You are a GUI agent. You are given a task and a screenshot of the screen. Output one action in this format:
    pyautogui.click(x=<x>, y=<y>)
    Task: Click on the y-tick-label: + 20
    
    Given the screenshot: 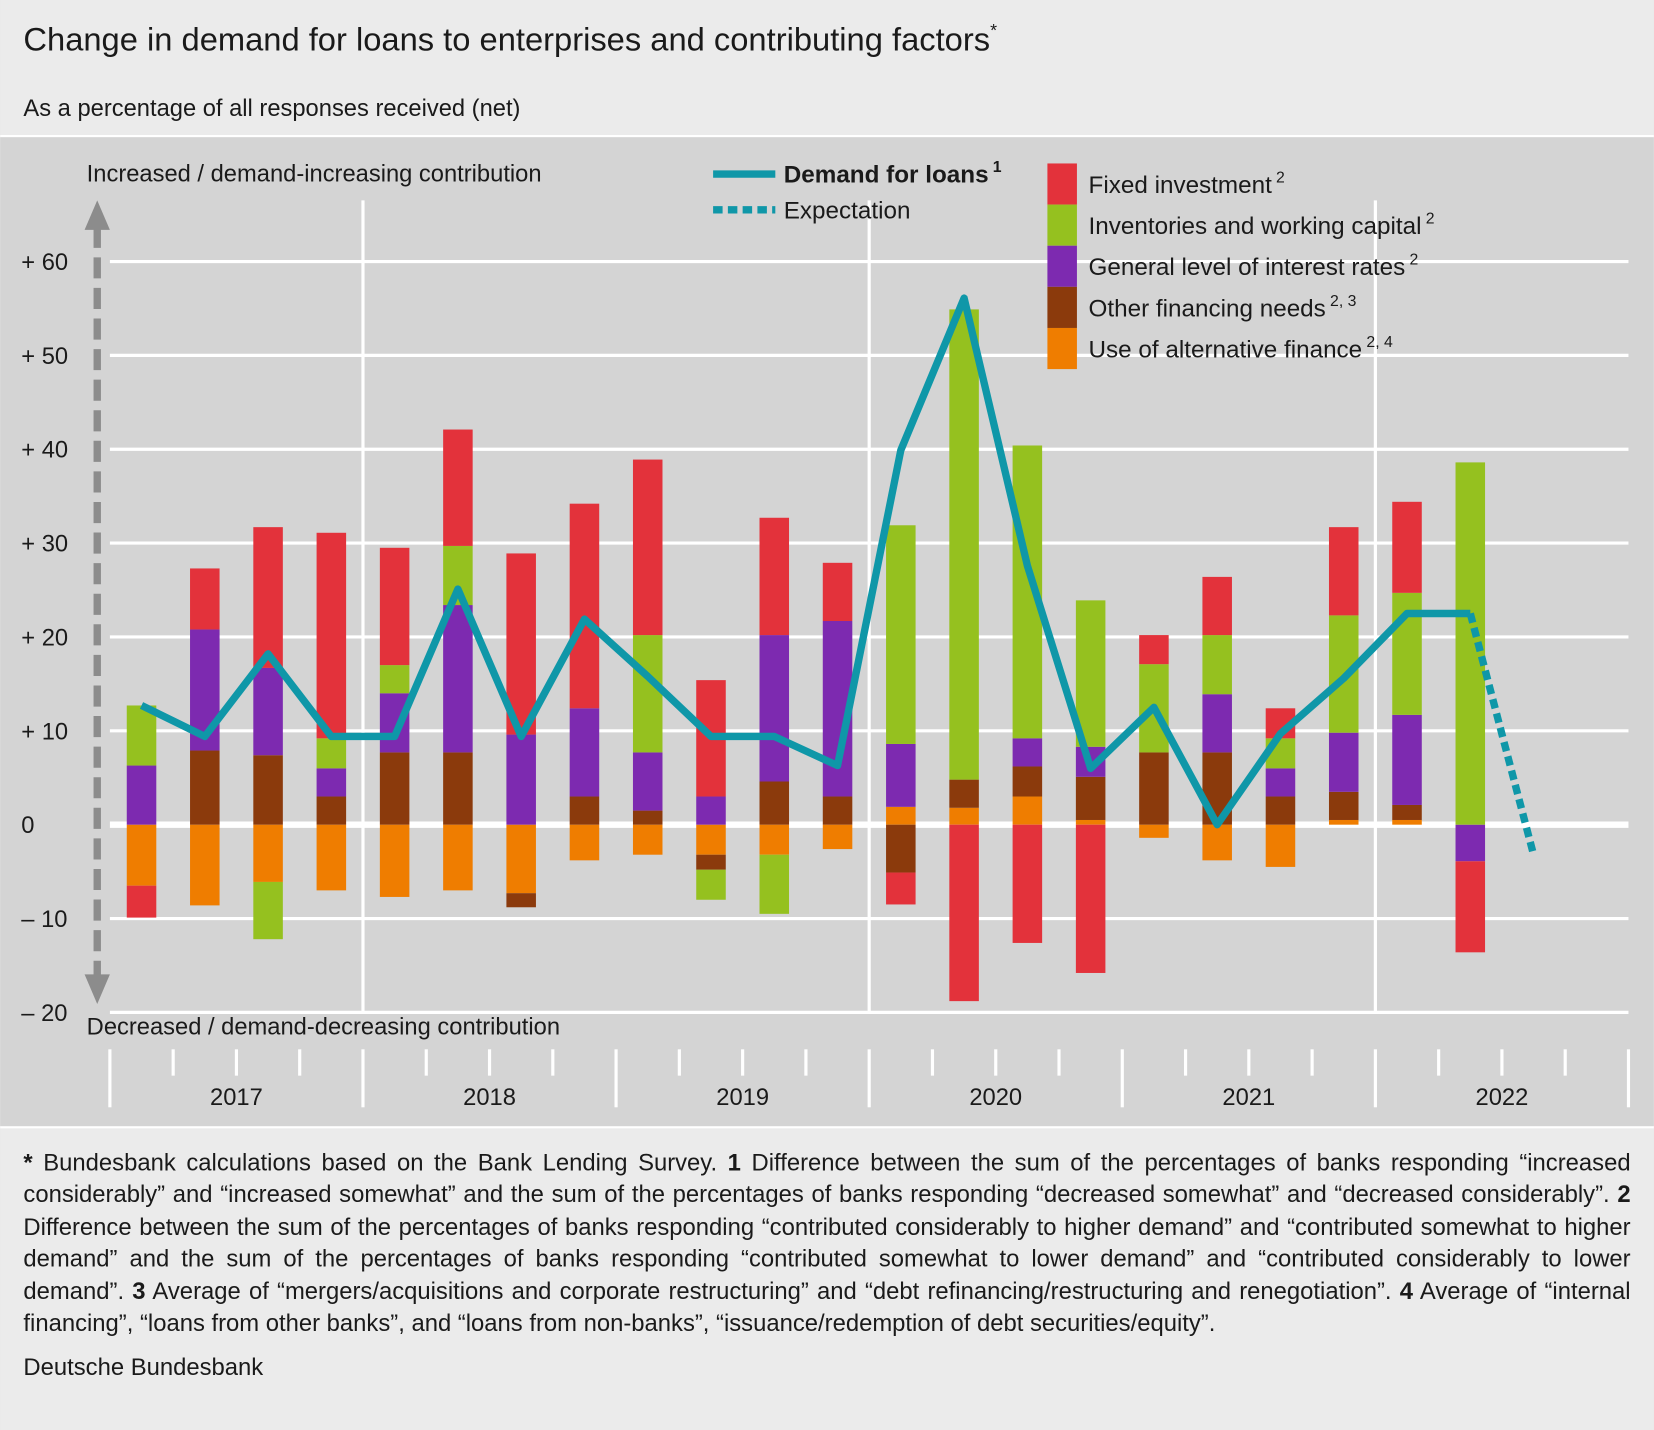 What is the action you would take?
    pyautogui.click(x=44, y=638)
    